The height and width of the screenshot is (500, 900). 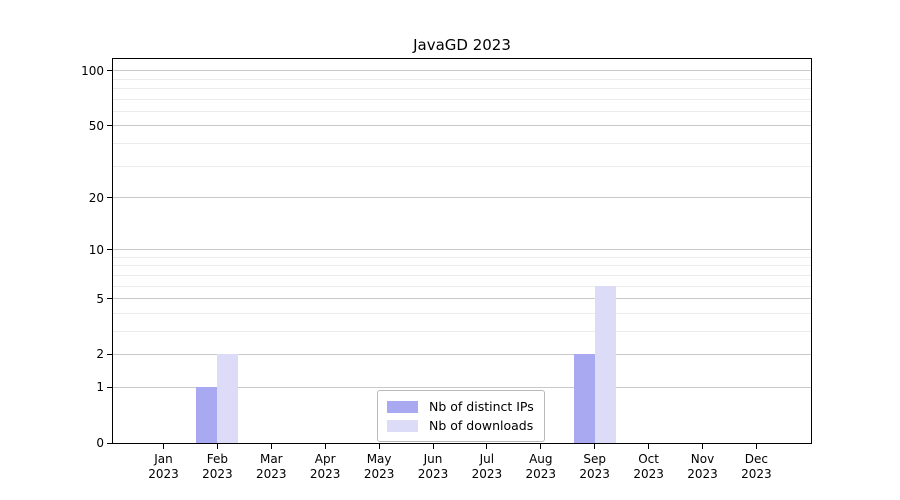 What do you see at coordinates (217, 459) in the screenshot?
I see `x-tick-label-line: Feb` at bounding box center [217, 459].